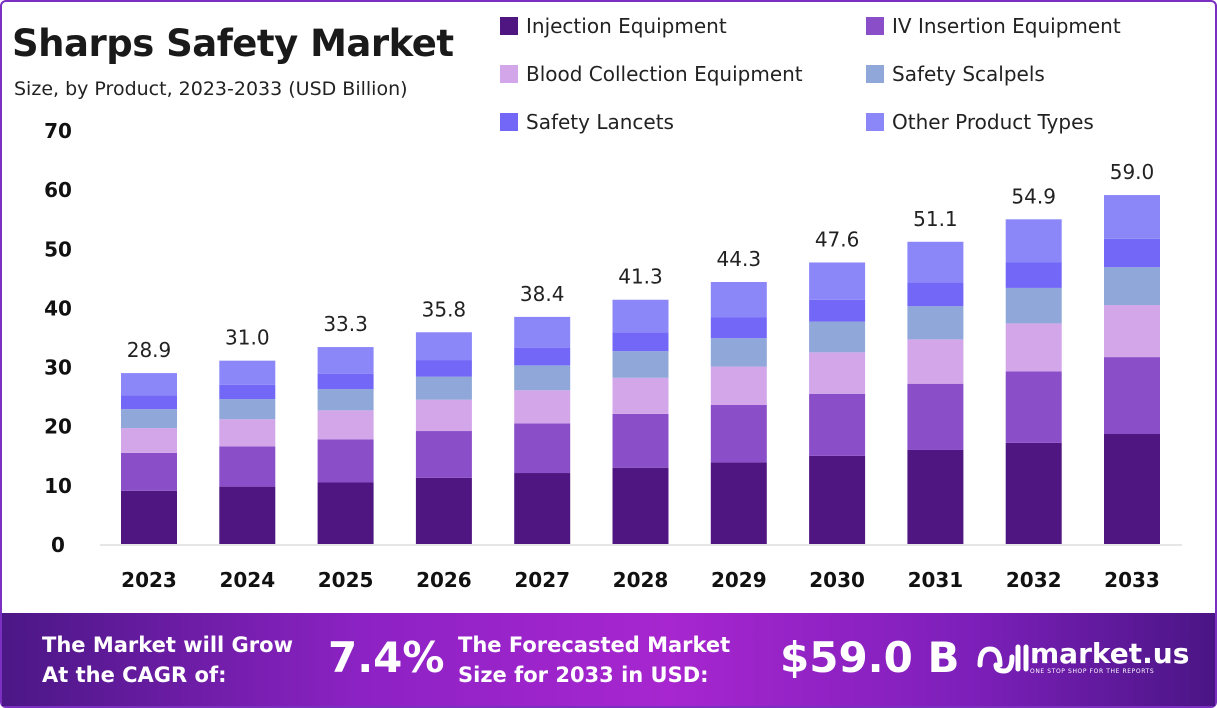 The height and width of the screenshot is (708, 1217). What do you see at coordinates (640, 277) in the screenshot?
I see `total-data-label: 41.3` at bounding box center [640, 277].